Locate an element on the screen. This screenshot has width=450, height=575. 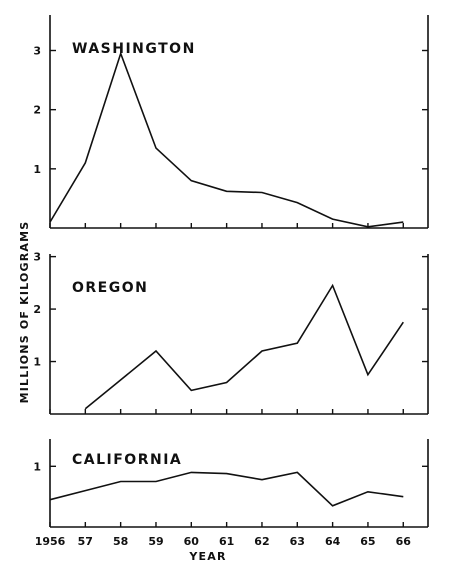
x-tick-label: 59 is located at coordinates (155, 541).